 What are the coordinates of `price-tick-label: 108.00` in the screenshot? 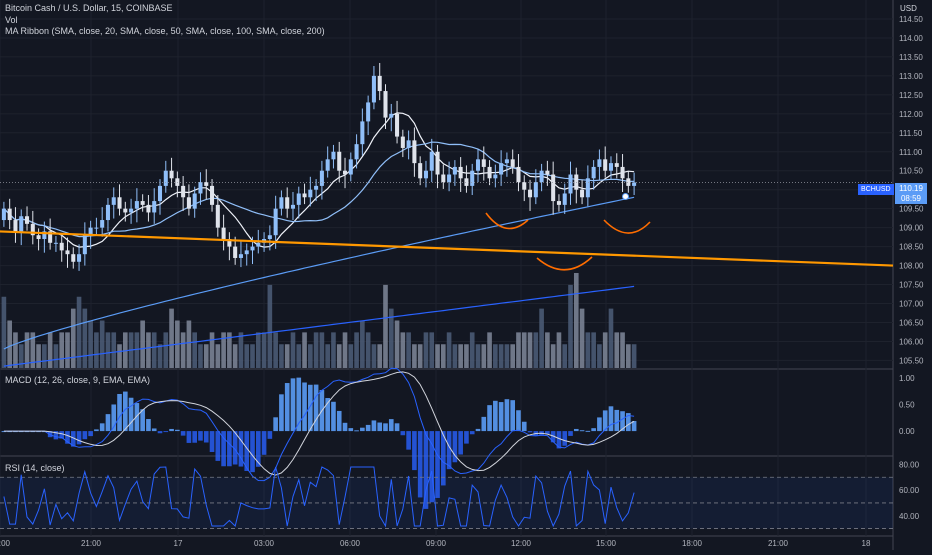 It's located at (911, 266).